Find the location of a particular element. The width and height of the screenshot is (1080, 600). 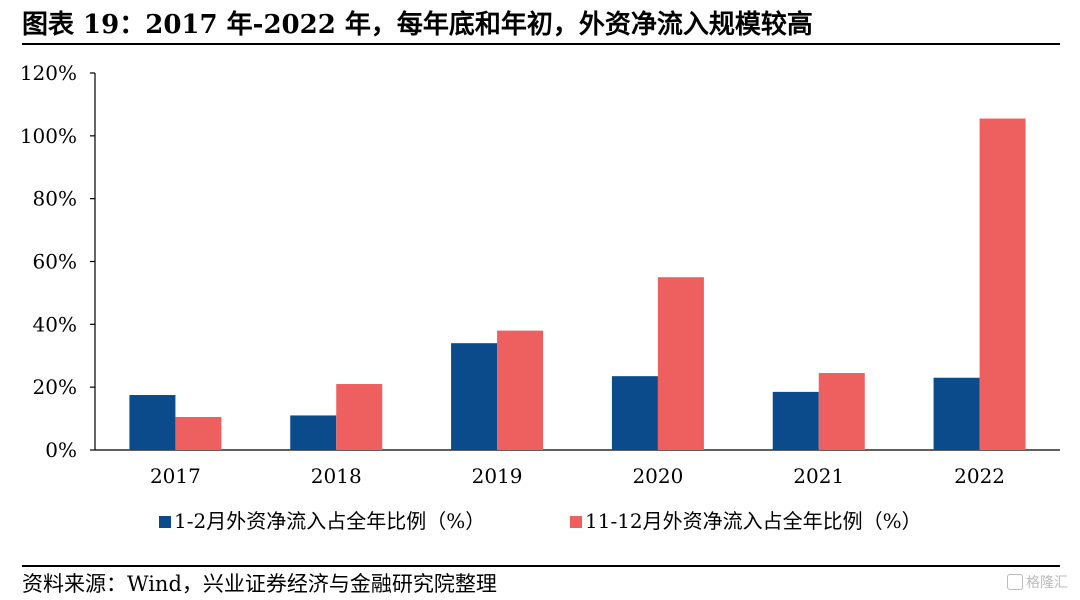

x-tick-label: 2020 is located at coordinates (657, 476).